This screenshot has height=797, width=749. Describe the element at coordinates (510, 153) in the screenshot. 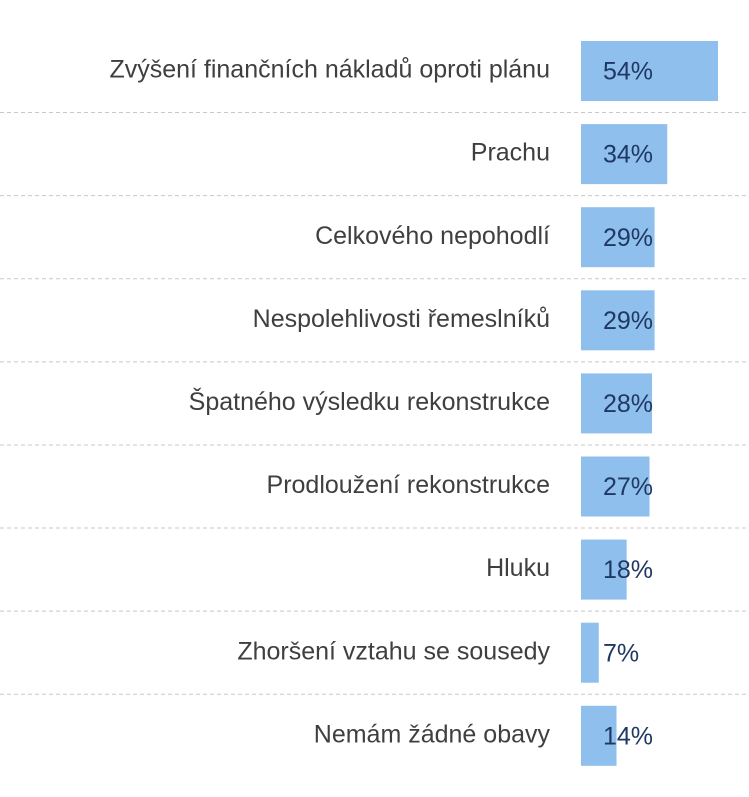

I see `category-label: Prachu` at that location.